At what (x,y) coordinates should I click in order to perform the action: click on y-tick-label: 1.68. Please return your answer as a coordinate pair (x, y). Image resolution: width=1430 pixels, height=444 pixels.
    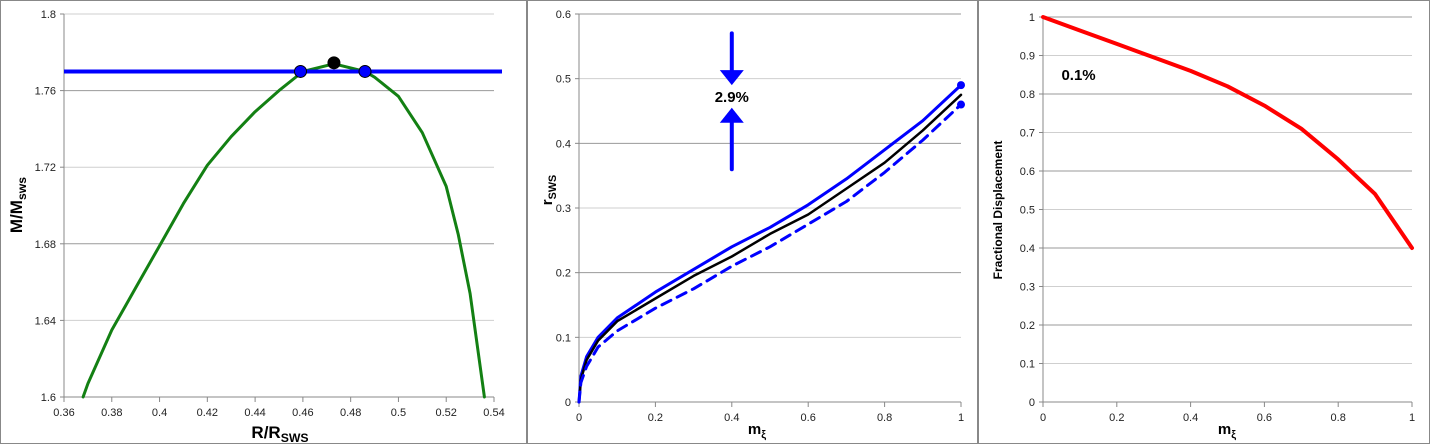
    Looking at the image, I should click on (45, 245).